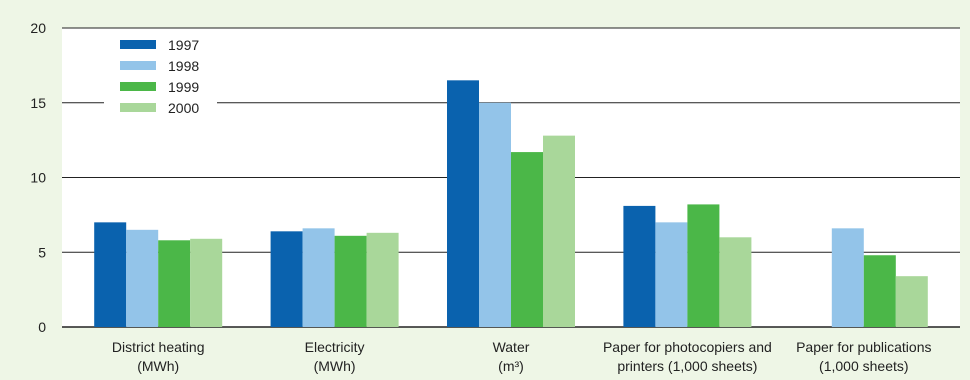 Image resolution: width=970 pixels, height=380 pixels. Describe the element at coordinates (687, 366) in the screenshot. I see `x-category-label-line: printers (1,000 sheets)` at that location.